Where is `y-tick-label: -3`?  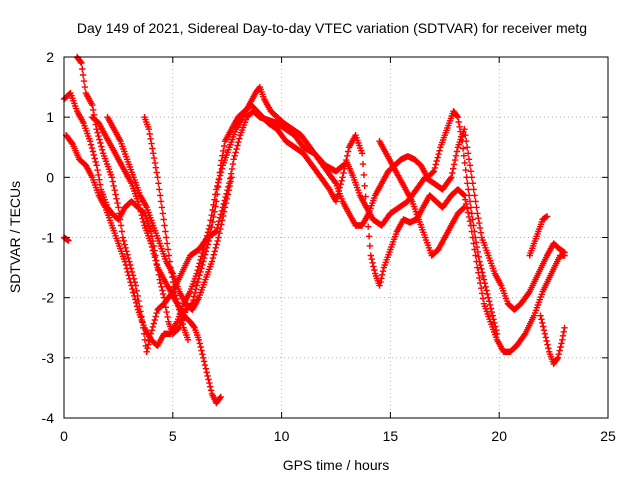
y-tick-label: -3 is located at coordinates (48, 358).